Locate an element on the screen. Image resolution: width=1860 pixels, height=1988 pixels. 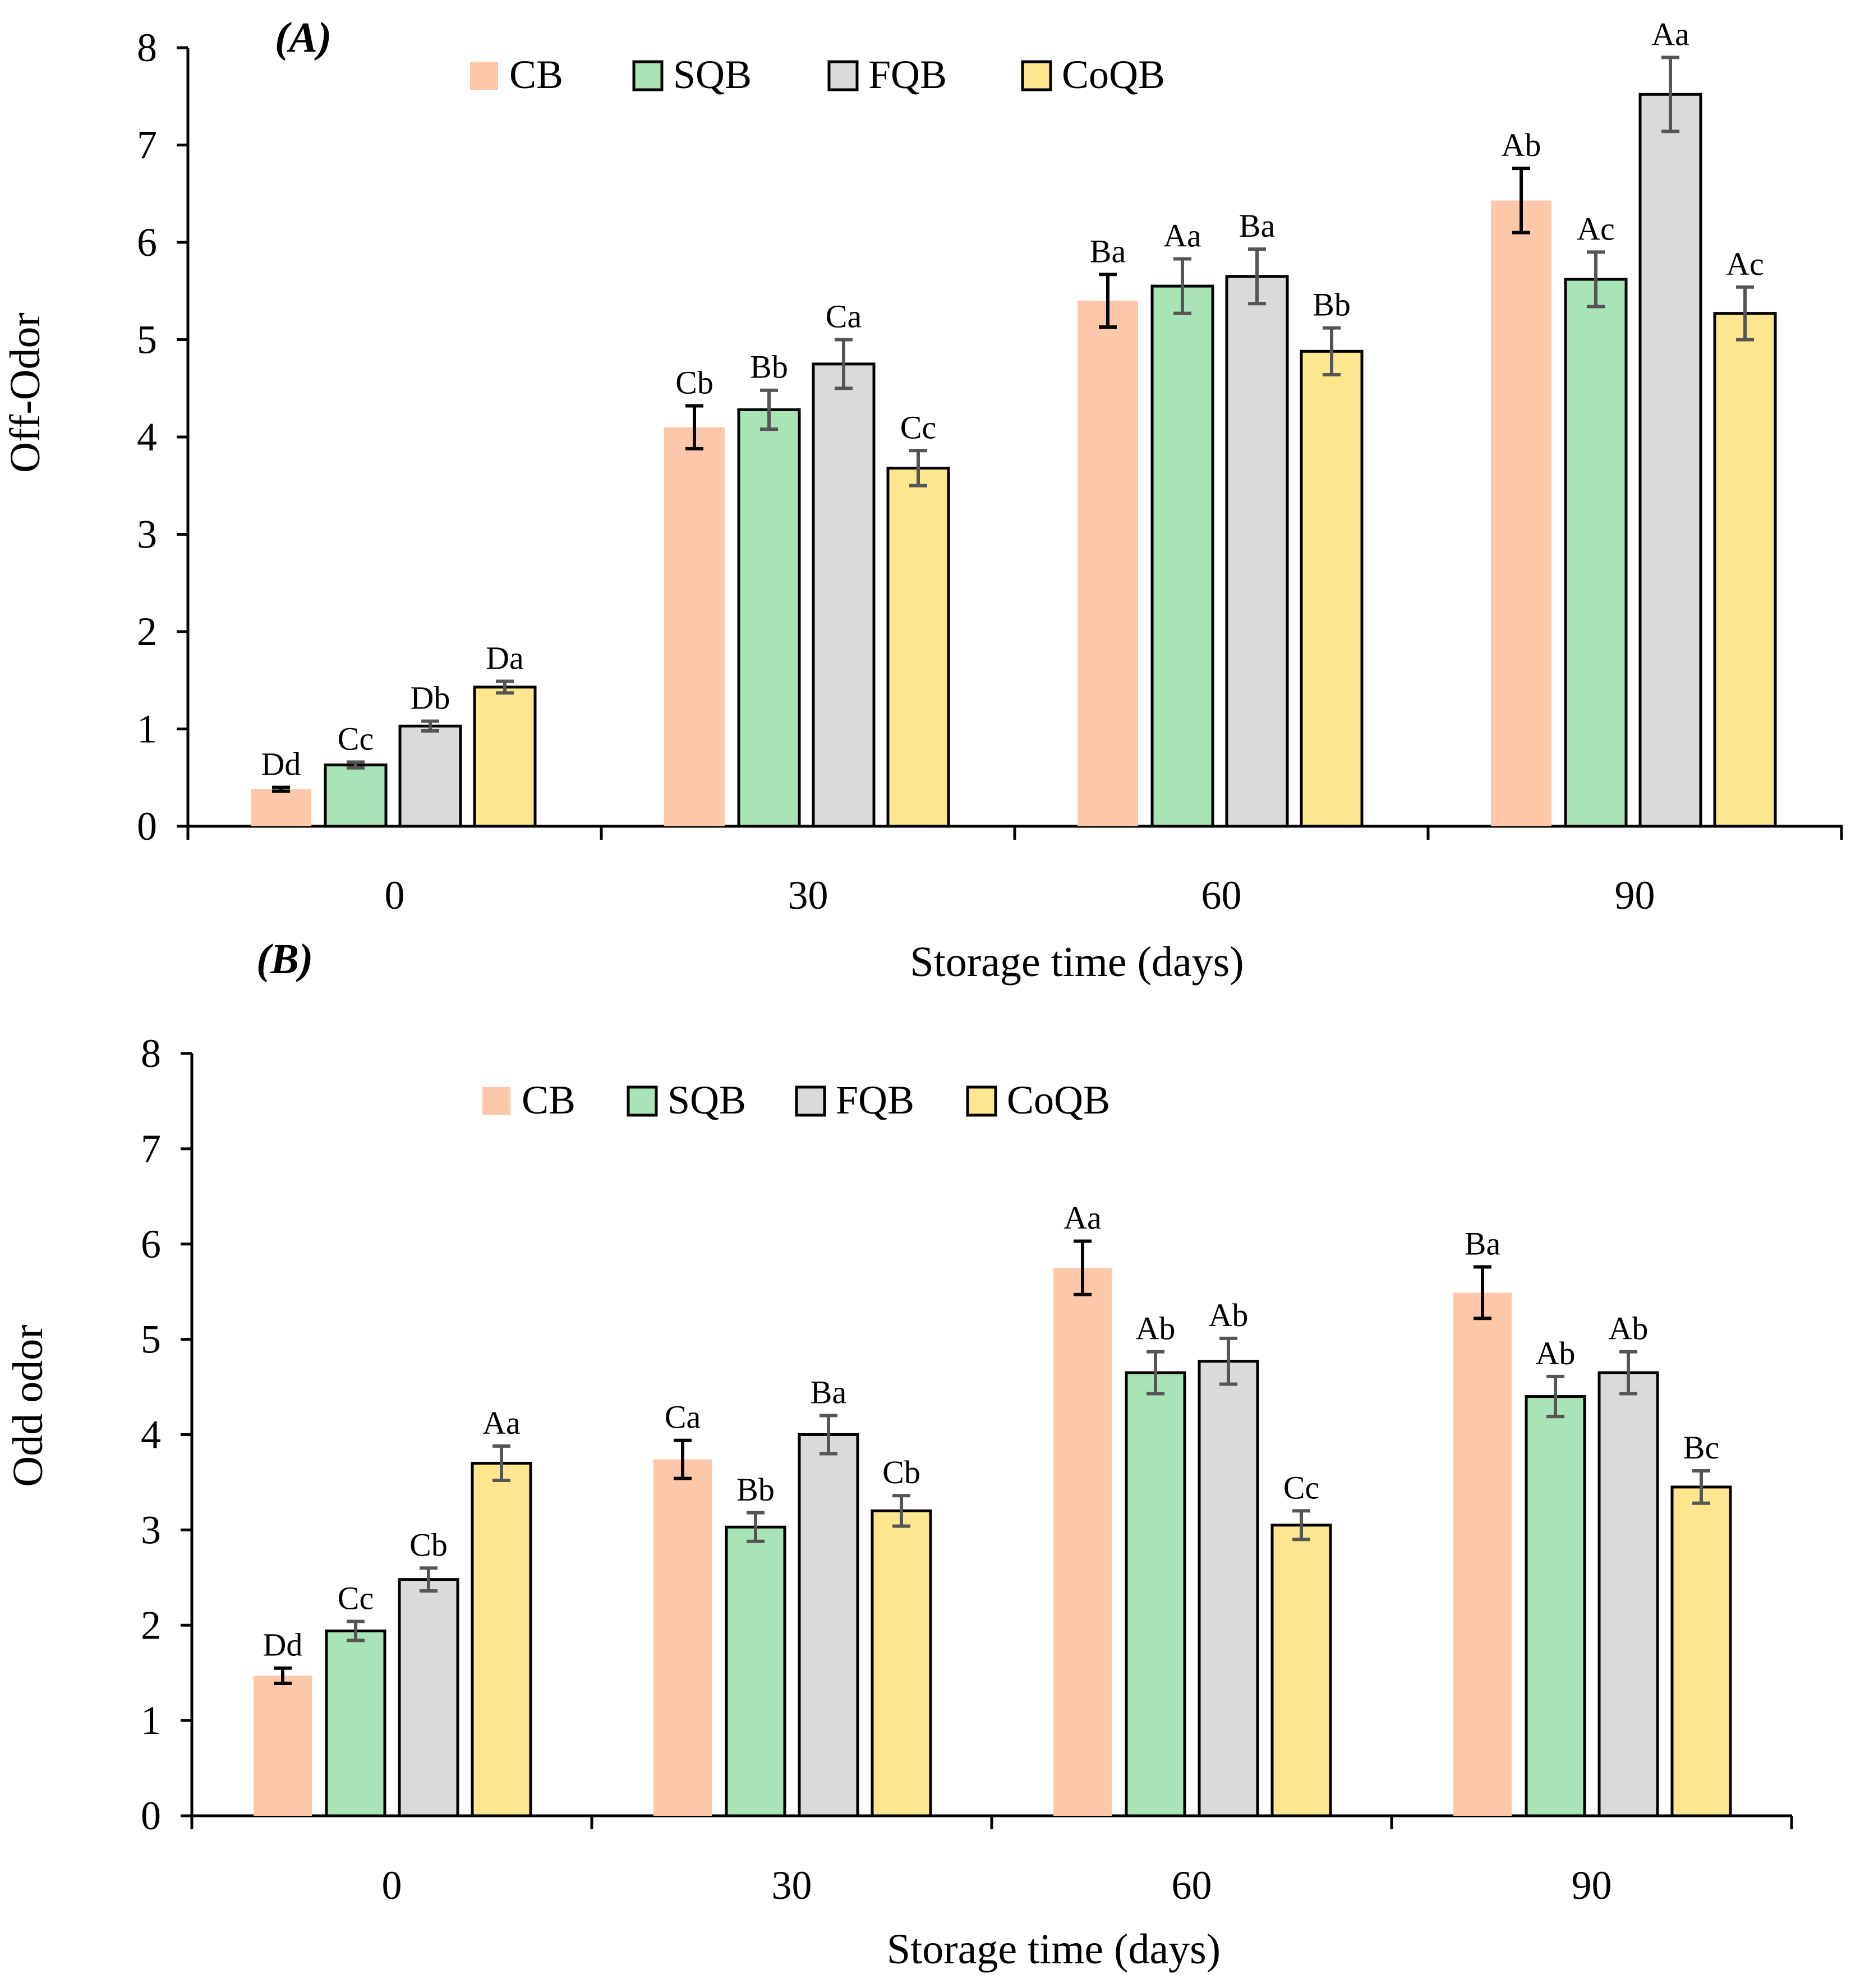
legend-swatch-sqb is located at coordinates (642, 1101).